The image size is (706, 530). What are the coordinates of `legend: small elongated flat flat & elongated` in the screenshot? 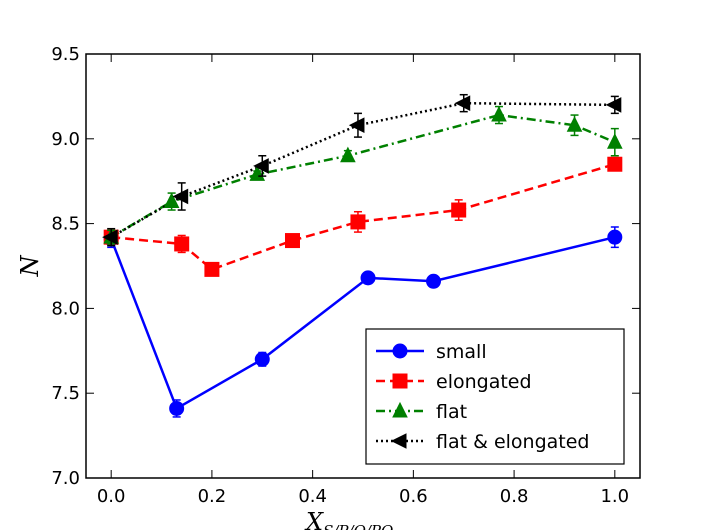 It's located at (495, 396).